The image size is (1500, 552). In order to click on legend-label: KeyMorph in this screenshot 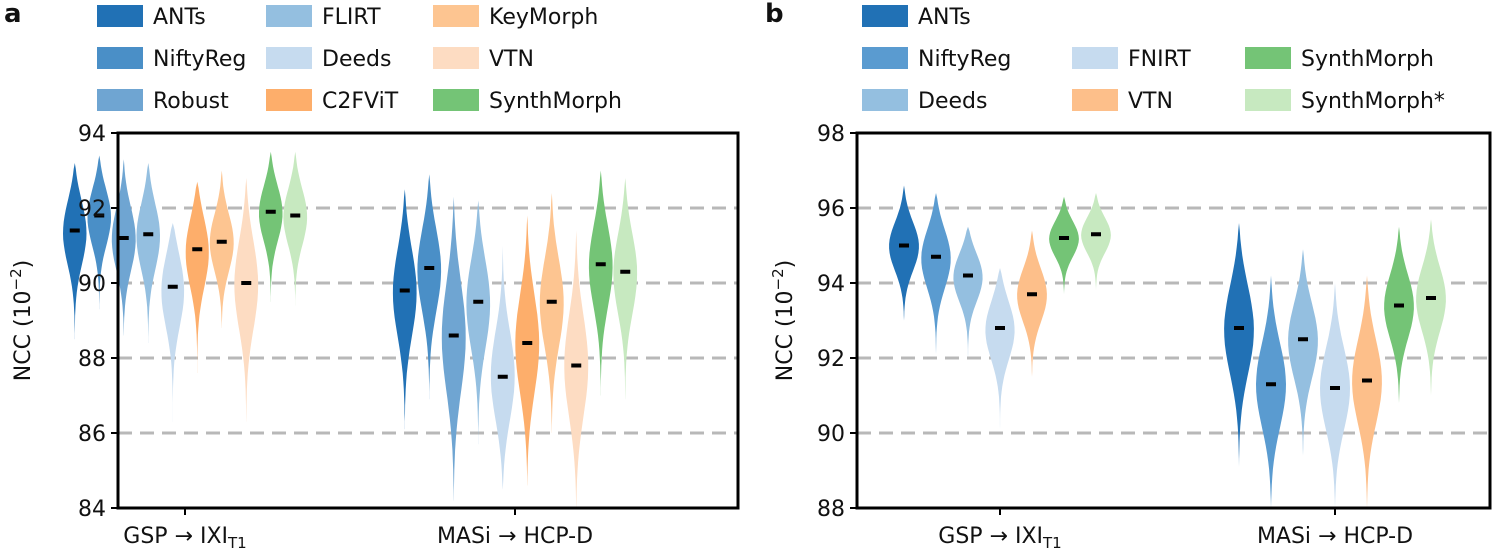, I will do `click(543, 17)`.